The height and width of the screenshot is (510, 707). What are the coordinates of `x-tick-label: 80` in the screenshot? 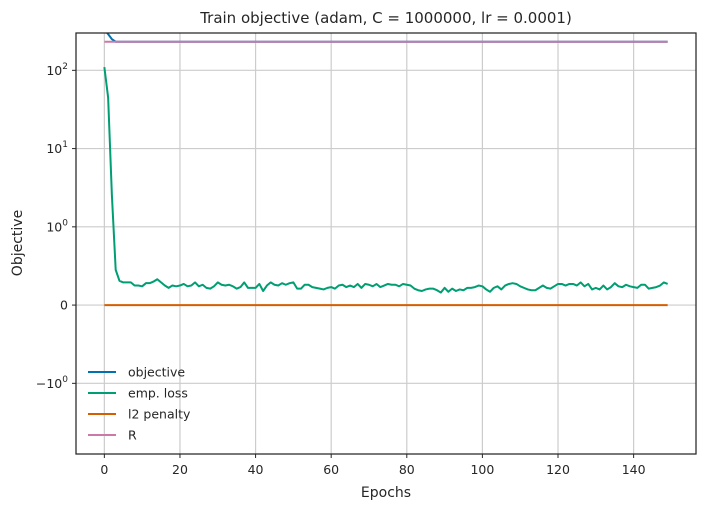 It's located at (407, 469).